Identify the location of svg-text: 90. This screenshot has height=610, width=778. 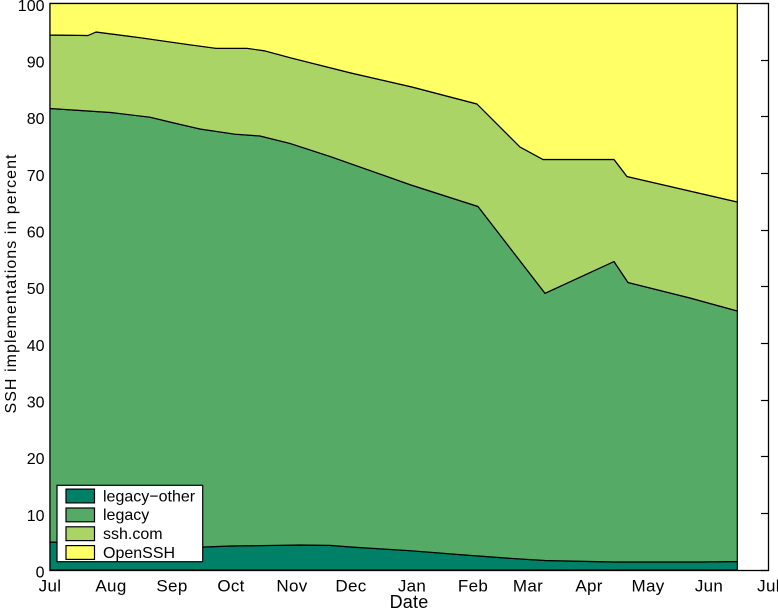
(36, 63).